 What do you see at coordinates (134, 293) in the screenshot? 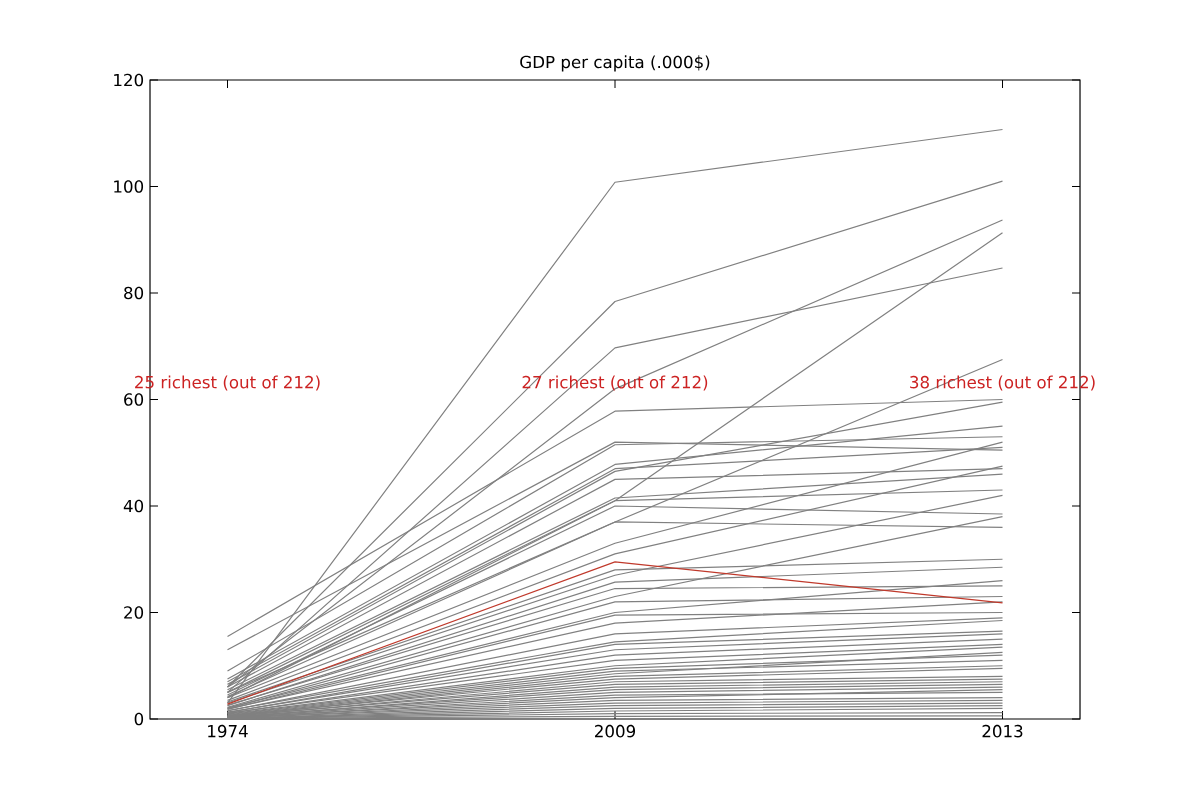
I see `y-tick-label: 80` at bounding box center [134, 293].